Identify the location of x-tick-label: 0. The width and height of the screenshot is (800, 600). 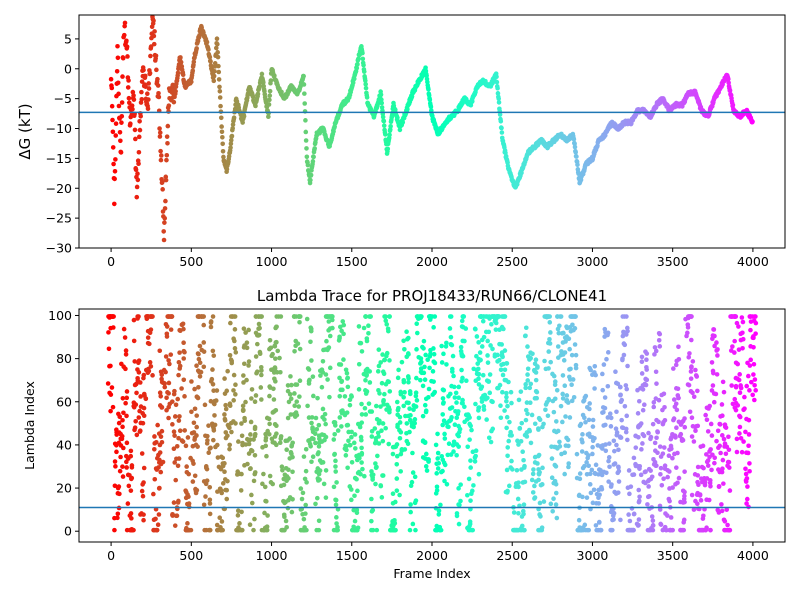
(111, 261).